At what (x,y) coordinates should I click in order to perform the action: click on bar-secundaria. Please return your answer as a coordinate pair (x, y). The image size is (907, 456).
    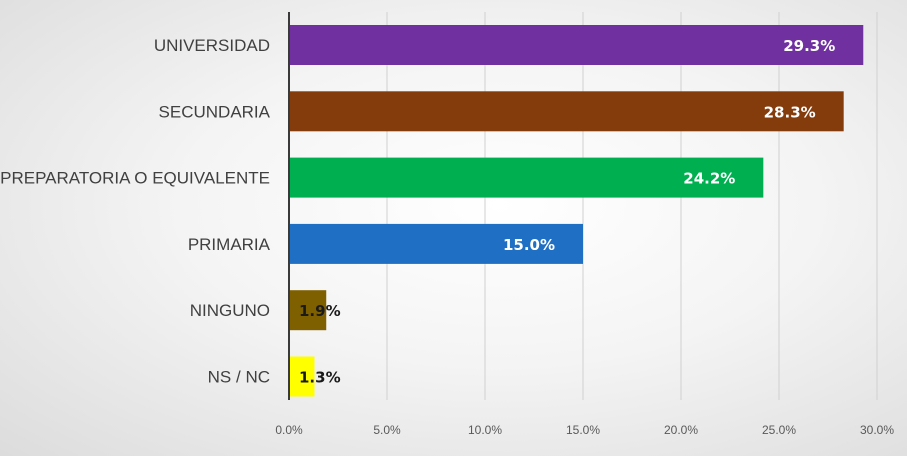
    Looking at the image, I should click on (566, 111).